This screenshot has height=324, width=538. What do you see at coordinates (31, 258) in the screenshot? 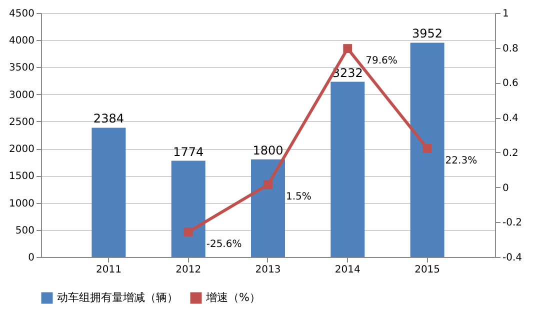
I see `y-tick-label: 0` at bounding box center [31, 258].